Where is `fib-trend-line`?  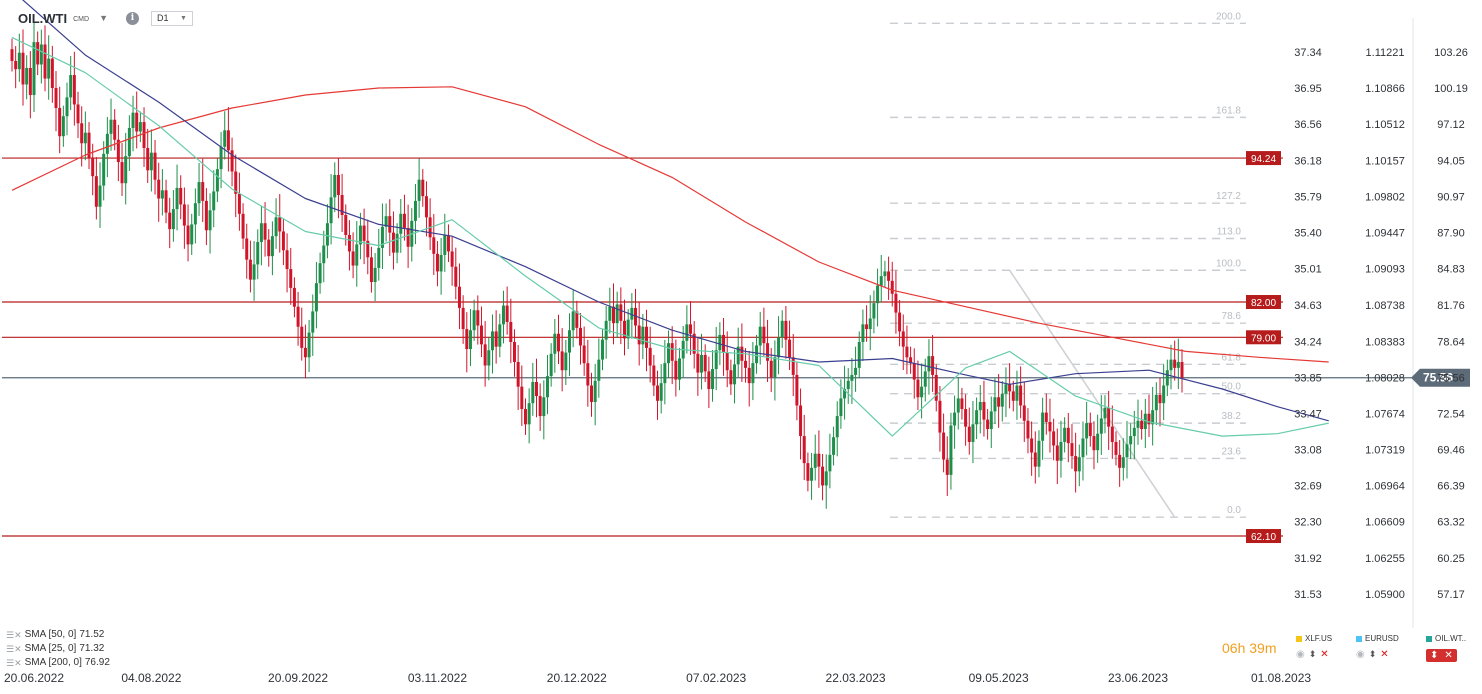 fib-trend-line is located at coordinates (1092, 393).